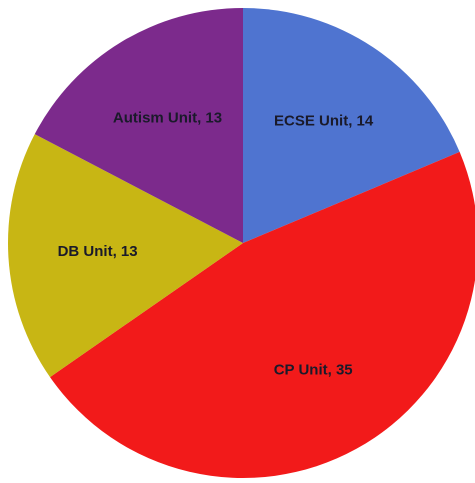 This screenshot has height=483, width=475. Describe the element at coordinates (98, 251) in the screenshot. I see `slice-label: DB Unit, 13` at that location.